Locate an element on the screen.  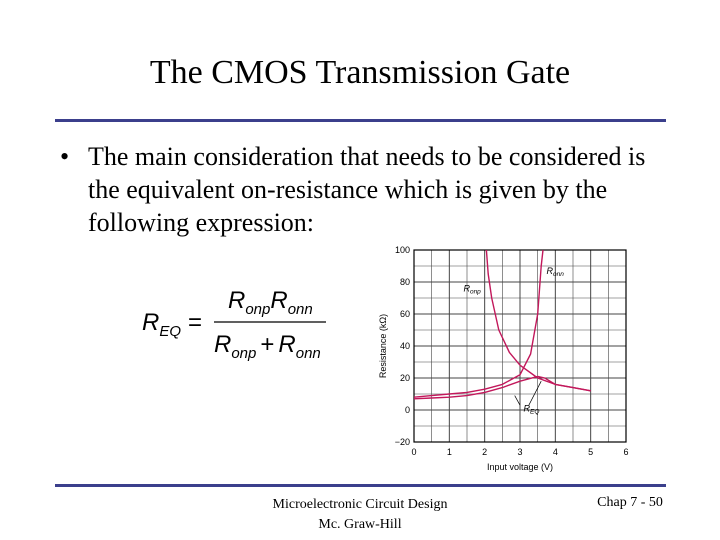
formula-numerator: RonpRonn is located at coordinates (270, 302).